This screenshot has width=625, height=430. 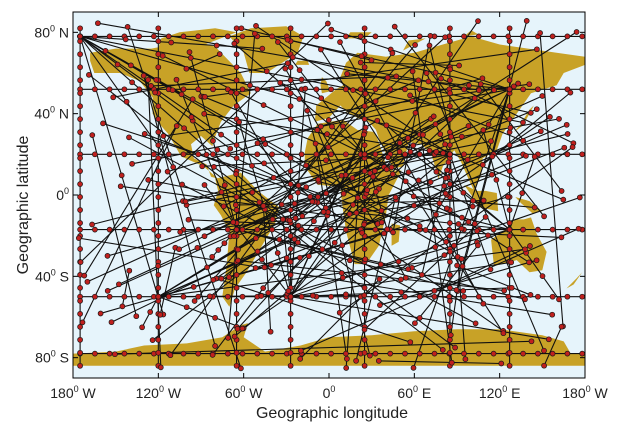 I want to click on x-tick-label: 1800 W, so click(x=585, y=392).